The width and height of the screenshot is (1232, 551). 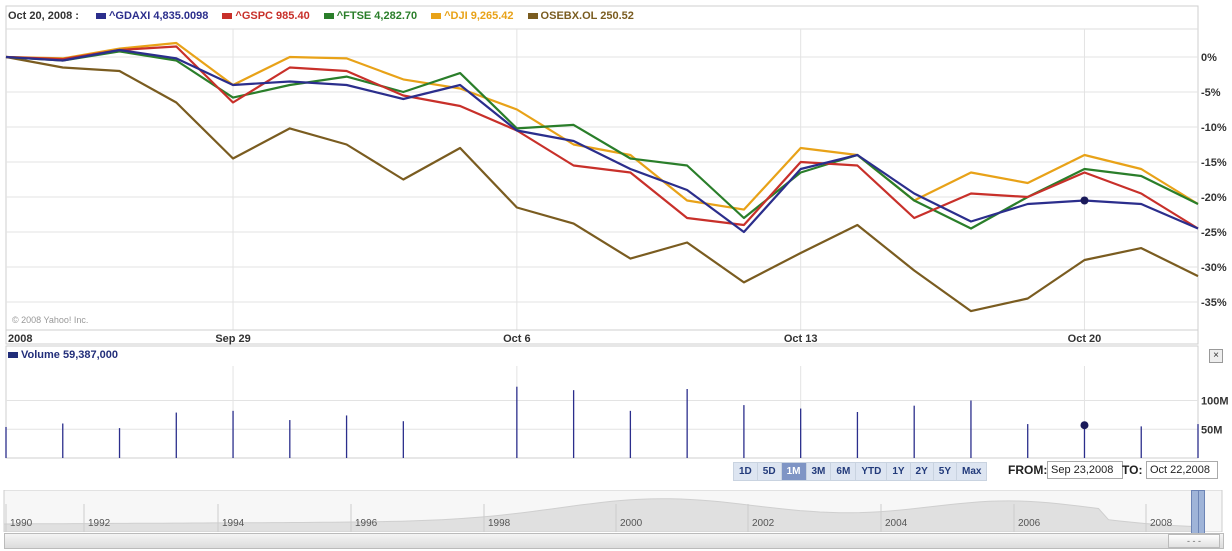 I want to click on legend-series-name: OSEBX.OL, so click(x=569, y=16).